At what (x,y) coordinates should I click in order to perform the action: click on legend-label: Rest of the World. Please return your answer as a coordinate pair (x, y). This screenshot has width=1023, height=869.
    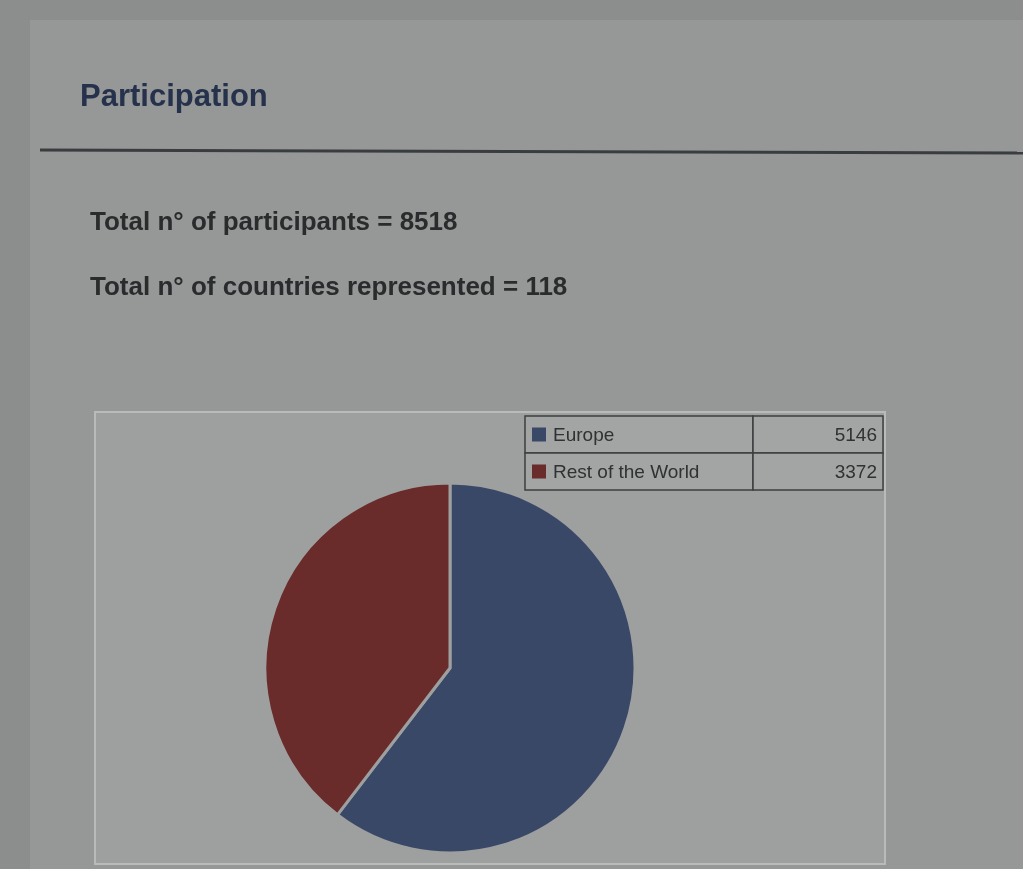
    Looking at the image, I should click on (626, 472).